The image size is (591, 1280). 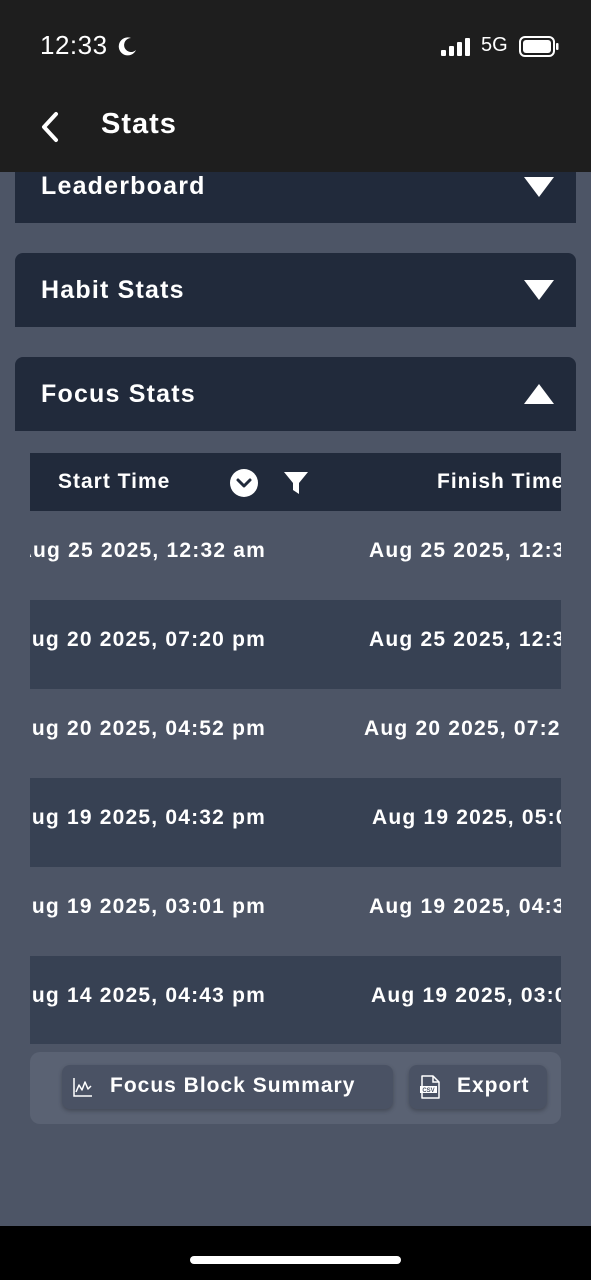 I want to click on leaderboard-panel: Leaderboard, so click(x=295, y=197).